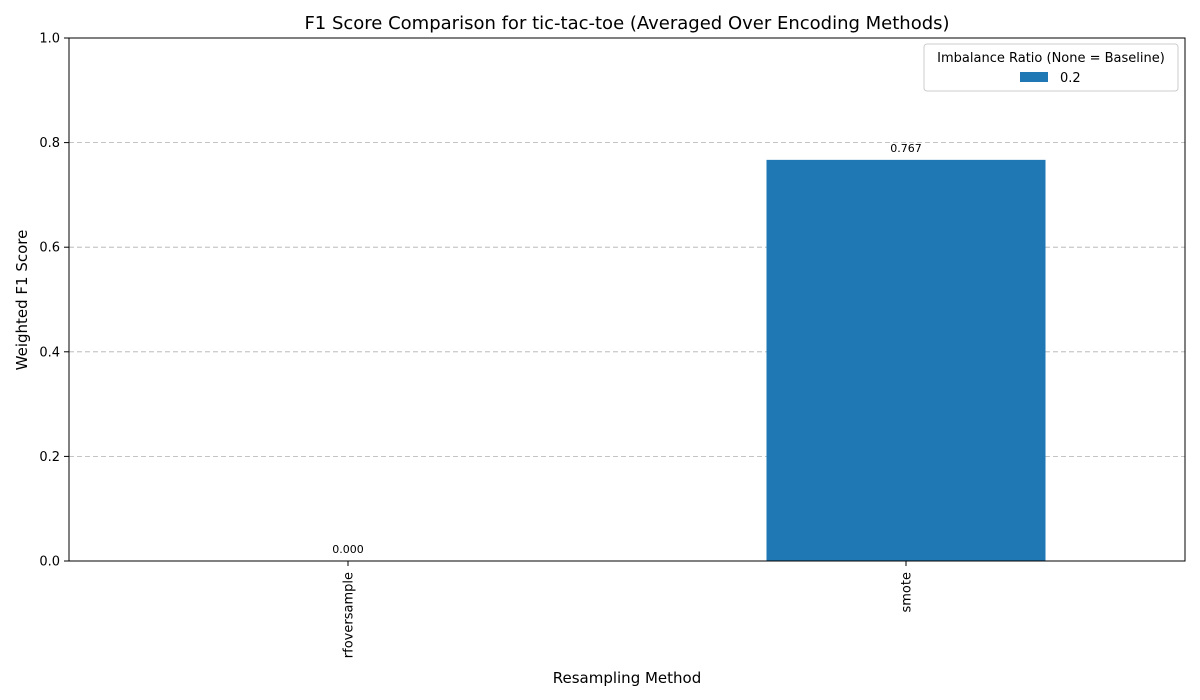 The width and height of the screenshot is (1200, 700). What do you see at coordinates (49, 352) in the screenshot?
I see `y-tick-label: 0.4` at bounding box center [49, 352].